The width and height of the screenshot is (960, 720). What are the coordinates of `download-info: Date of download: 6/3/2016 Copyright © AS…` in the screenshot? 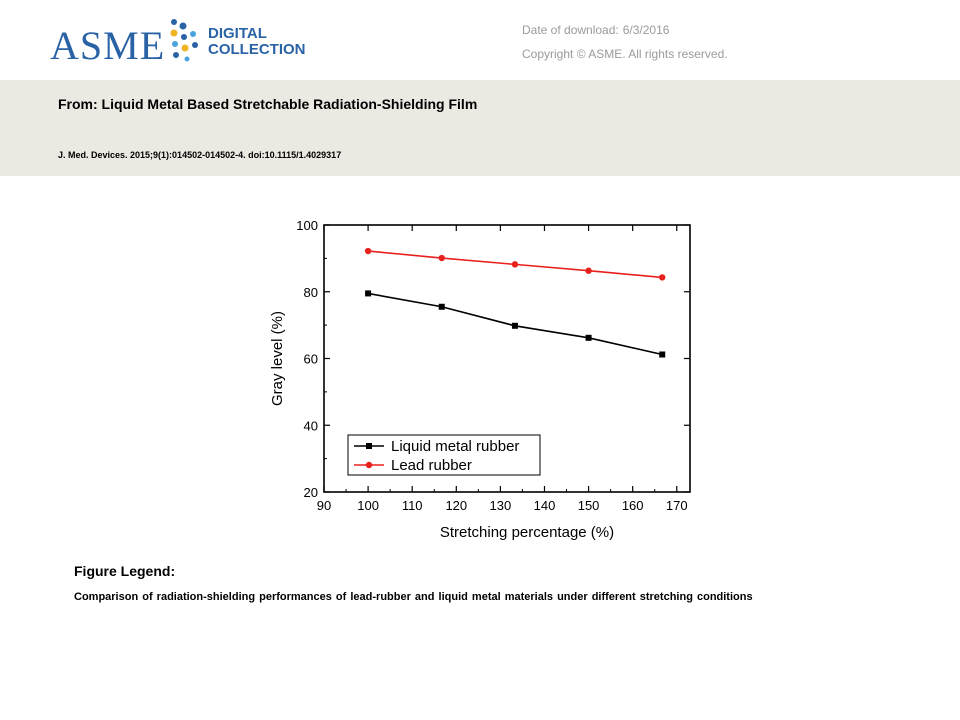 It's located at (625, 42).